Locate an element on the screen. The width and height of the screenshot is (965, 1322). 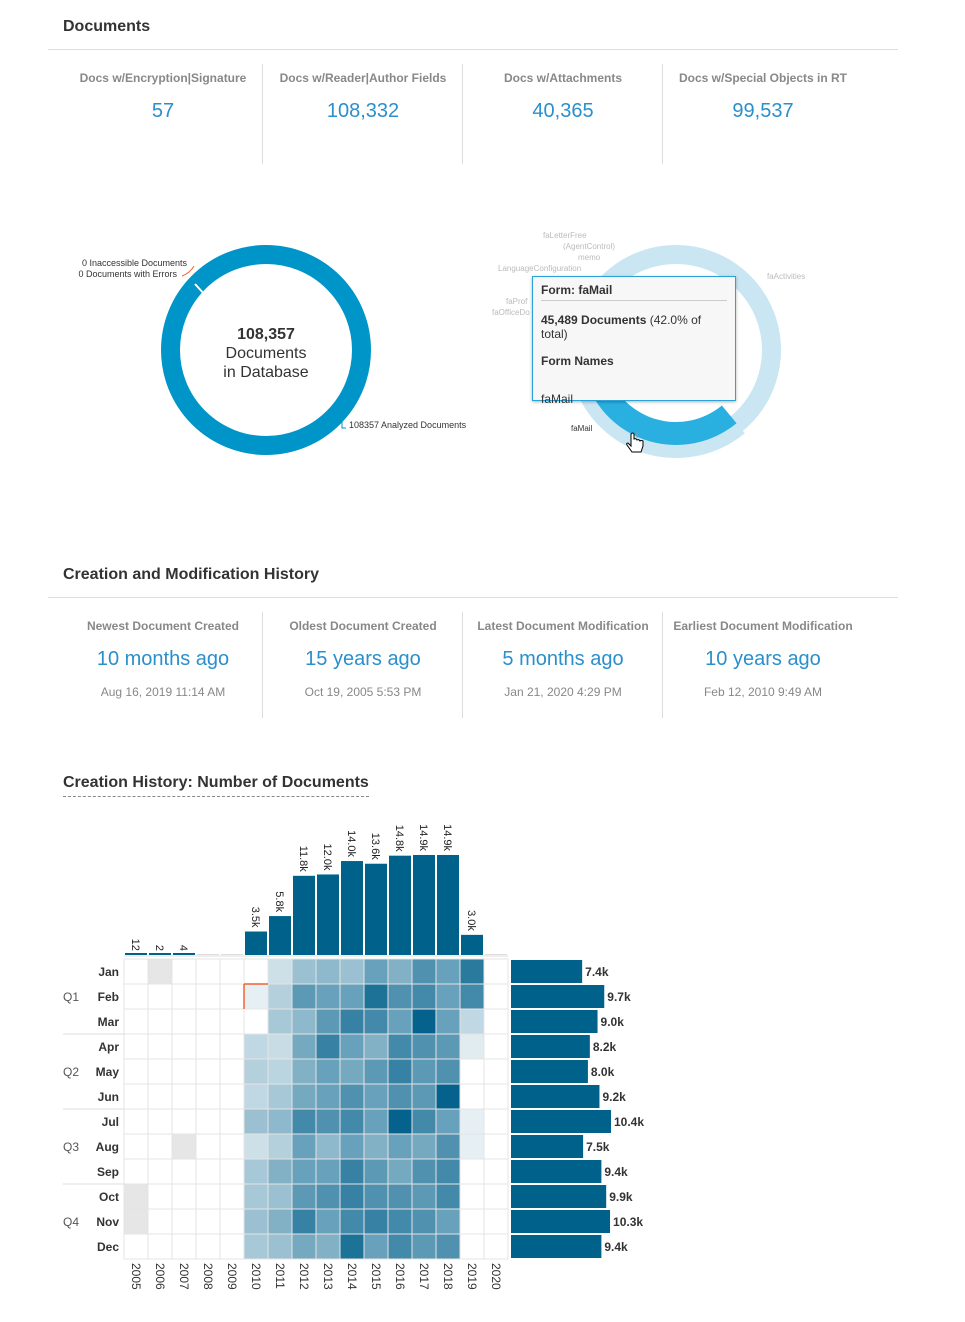
analyzed-documents-arc is located at coordinates (266, 350).